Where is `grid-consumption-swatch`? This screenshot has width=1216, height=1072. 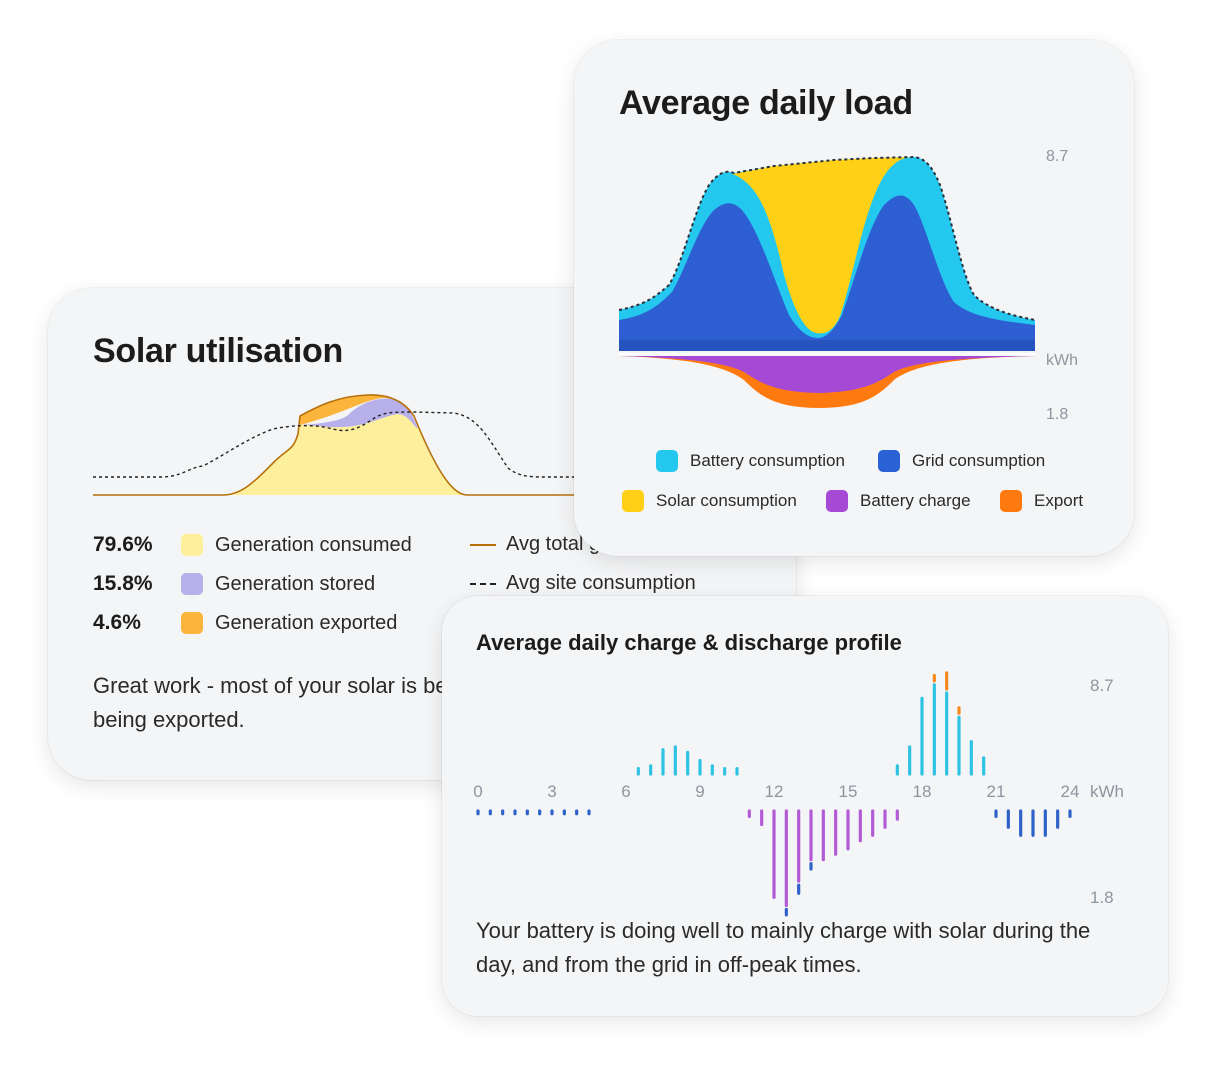
grid-consumption-swatch is located at coordinates (889, 461).